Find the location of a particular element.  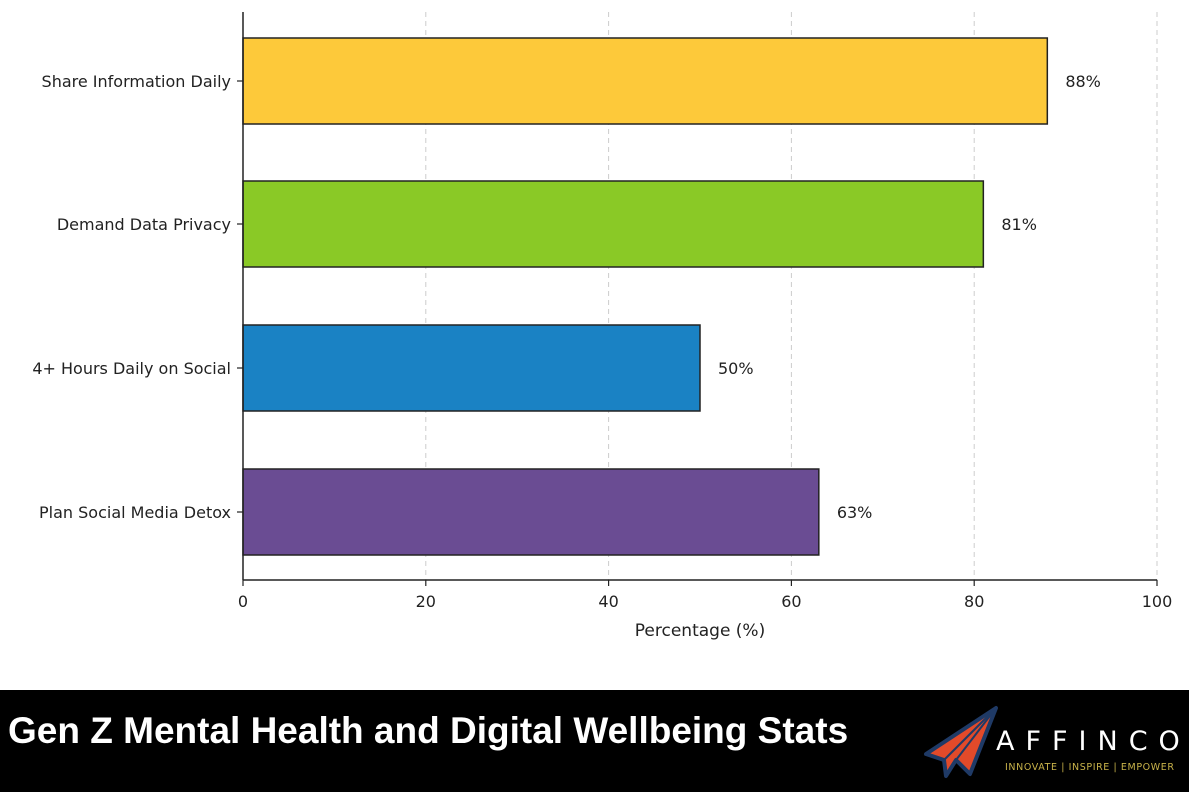

x-tick-label: 80 is located at coordinates (974, 601).